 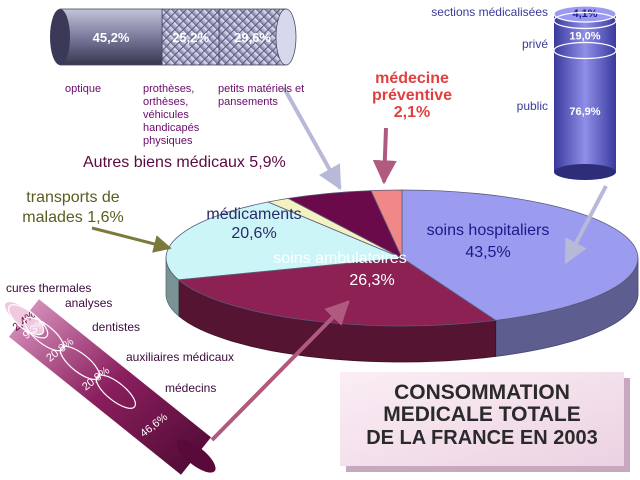 What do you see at coordinates (535, 44) in the screenshot?
I see `vcyl-category-label: privé` at bounding box center [535, 44].